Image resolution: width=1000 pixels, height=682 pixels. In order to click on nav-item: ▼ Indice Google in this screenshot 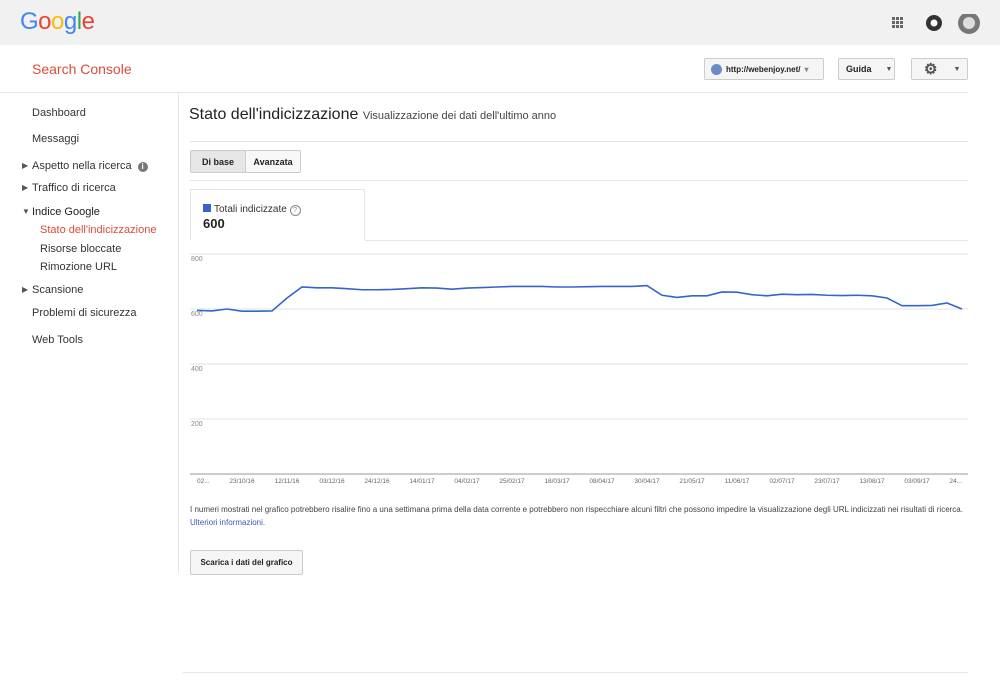, I will do `click(61, 212)`.